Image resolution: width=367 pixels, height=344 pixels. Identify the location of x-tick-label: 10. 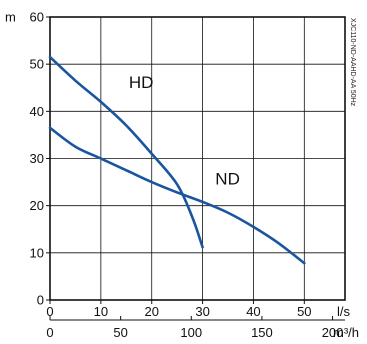
(101, 311).